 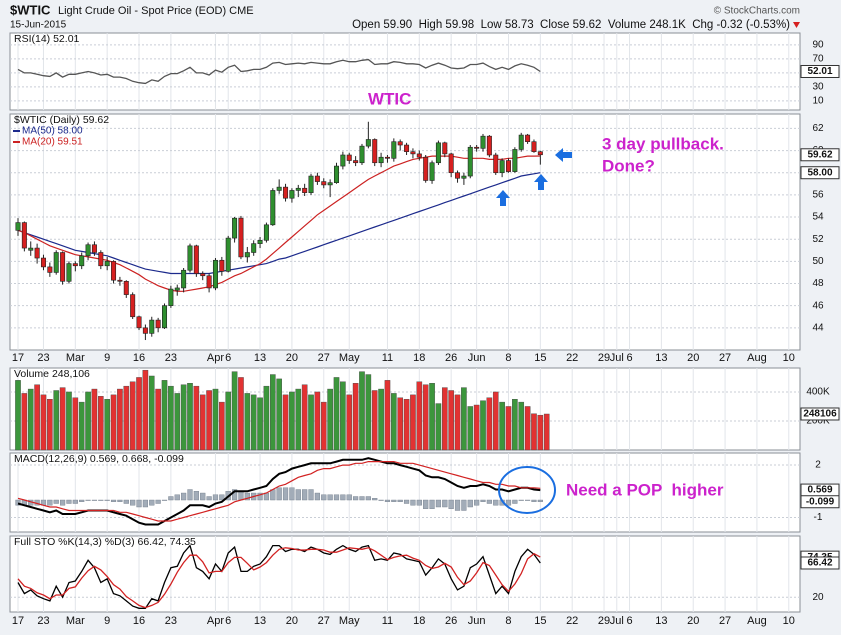 What do you see at coordinates (405, 71) in the screenshot?
I see `panel` at bounding box center [405, 71].